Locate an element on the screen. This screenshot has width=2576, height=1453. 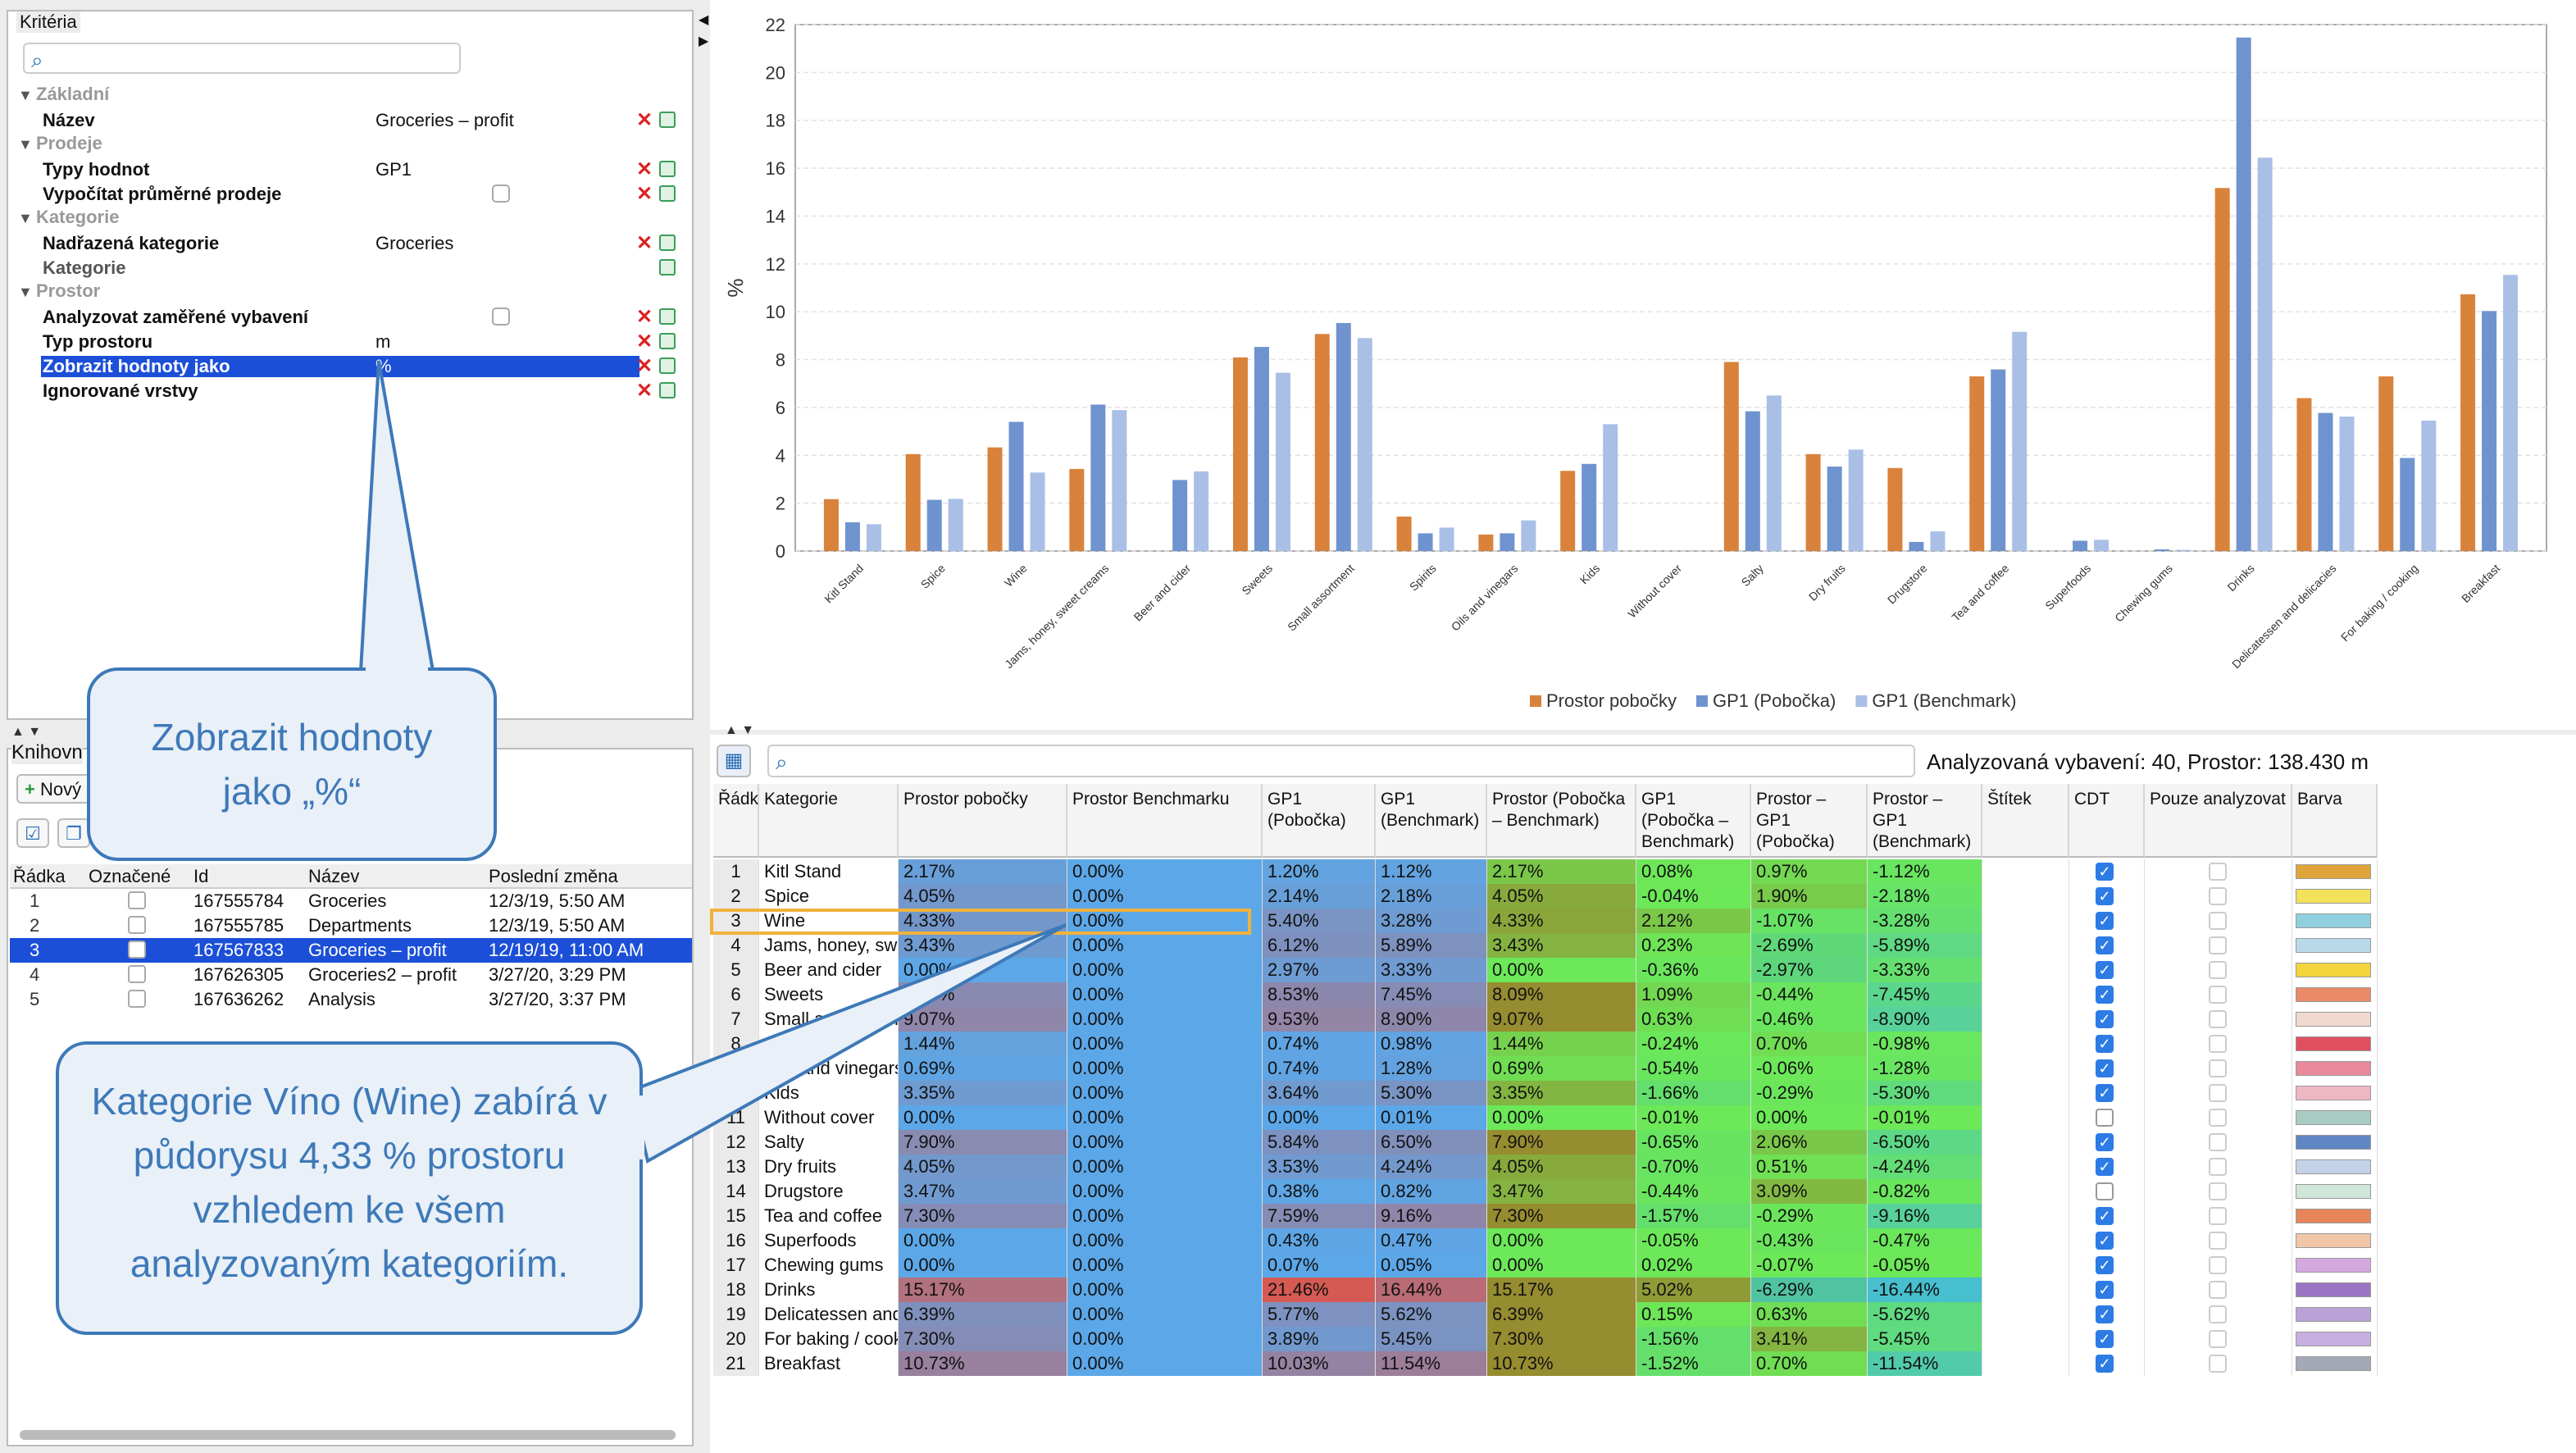
table-cell: 1.12% is located at coordinates (1432, 871).